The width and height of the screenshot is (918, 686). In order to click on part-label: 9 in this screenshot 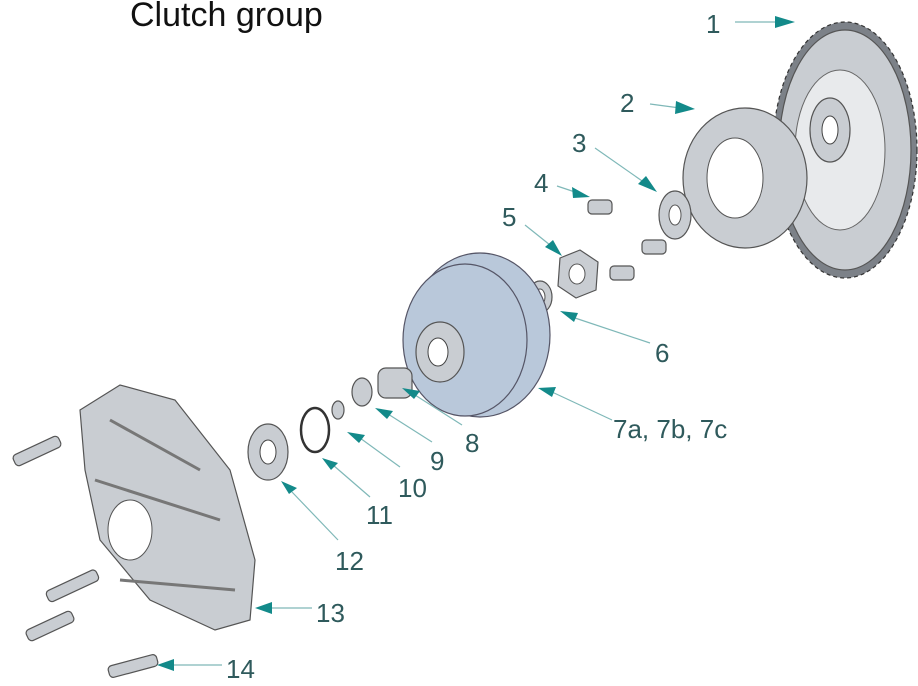, I will do `click(437, 461)`.